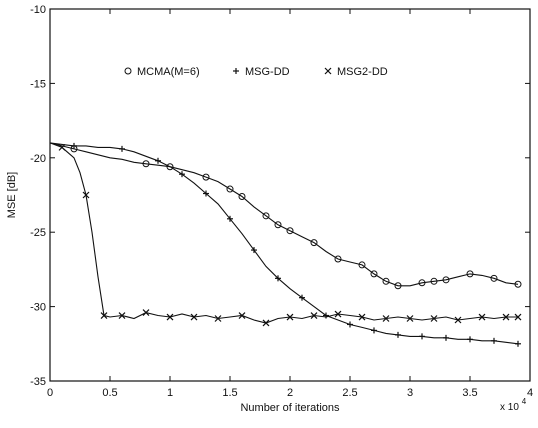 The image size is (538, 428). I want to click on x-tick-label: 2.5, so click(349, 393).